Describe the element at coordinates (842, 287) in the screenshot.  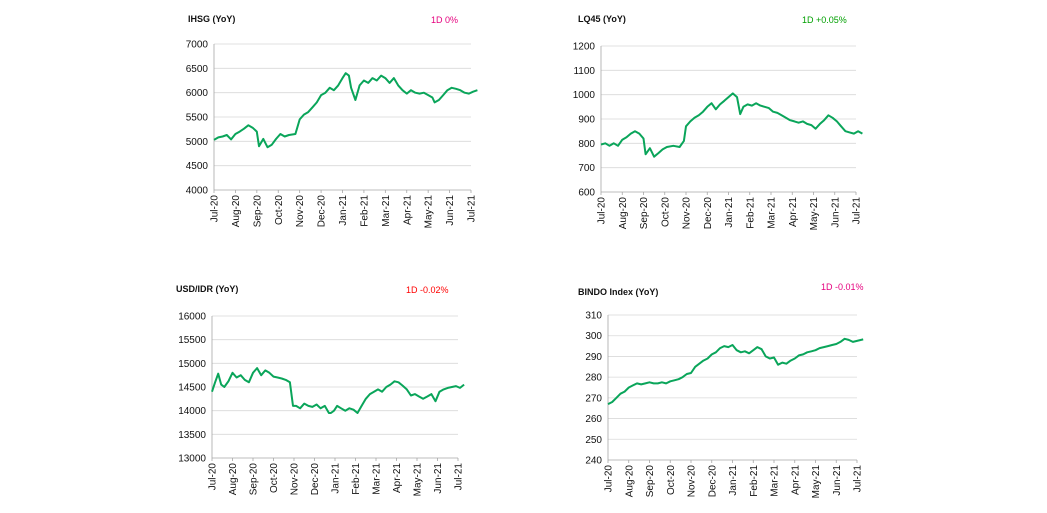
I see `daily-change-label: 1D -0.01%` at that location.